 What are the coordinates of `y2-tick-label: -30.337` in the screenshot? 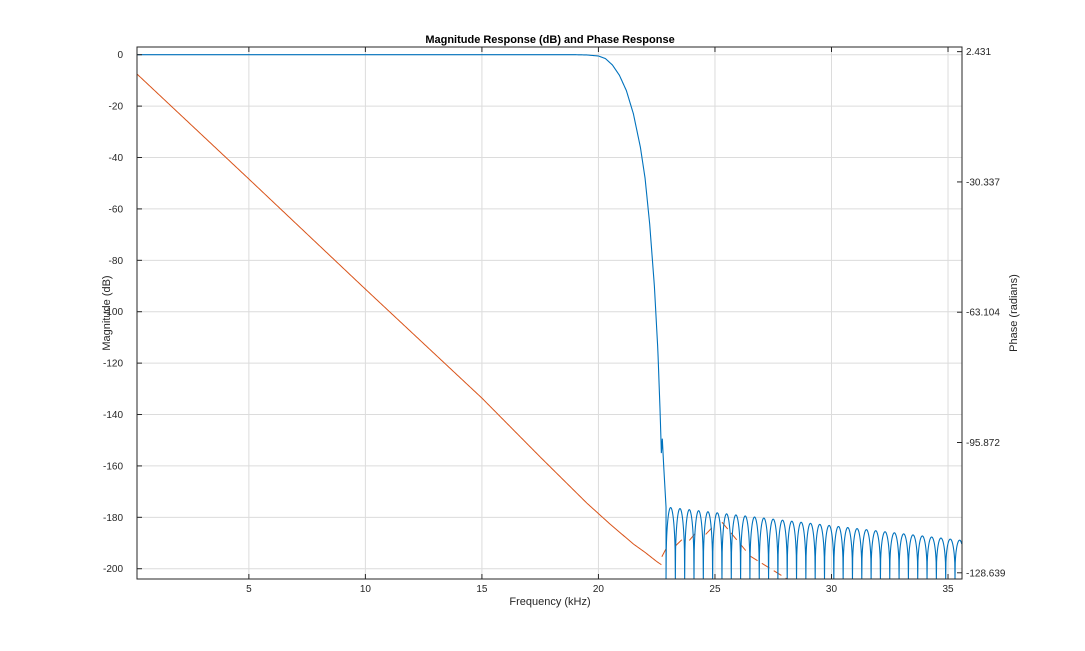 It's located at (983, 182).